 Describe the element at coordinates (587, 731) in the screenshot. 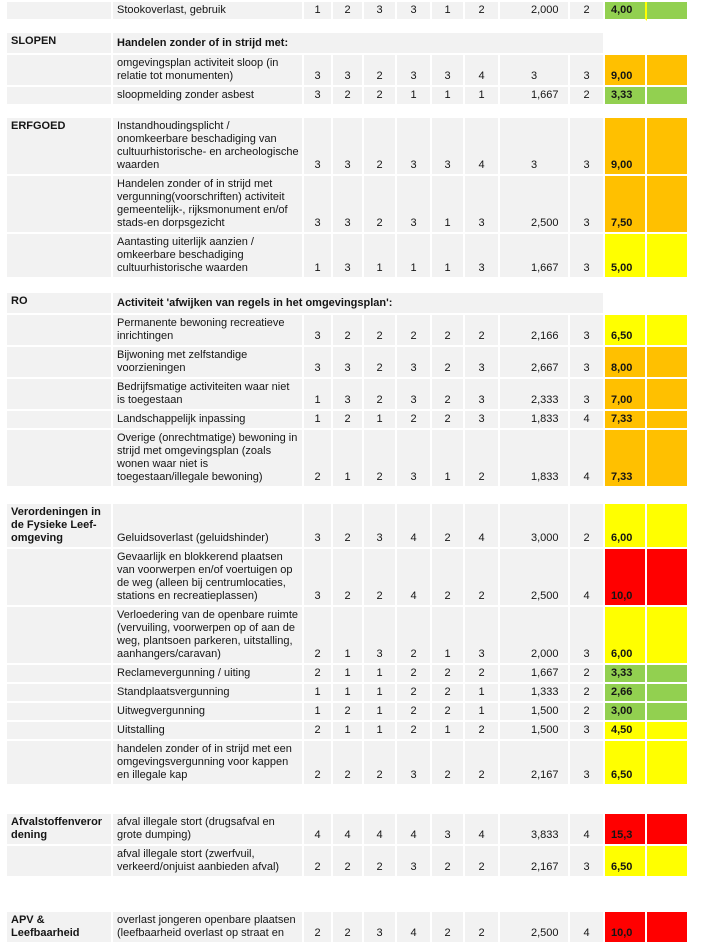

I see `weight-cell: 3` at that location.